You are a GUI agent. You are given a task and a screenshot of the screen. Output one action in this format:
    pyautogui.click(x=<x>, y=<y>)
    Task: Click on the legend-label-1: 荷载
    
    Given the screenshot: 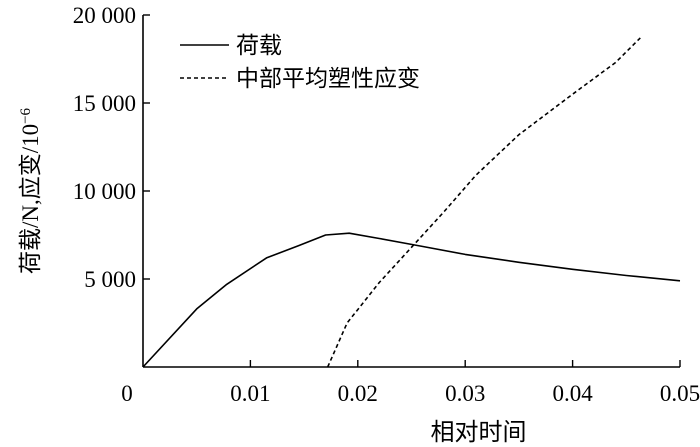 What is the action you would take?
    pyautogui.click(x=259, y=45)
    